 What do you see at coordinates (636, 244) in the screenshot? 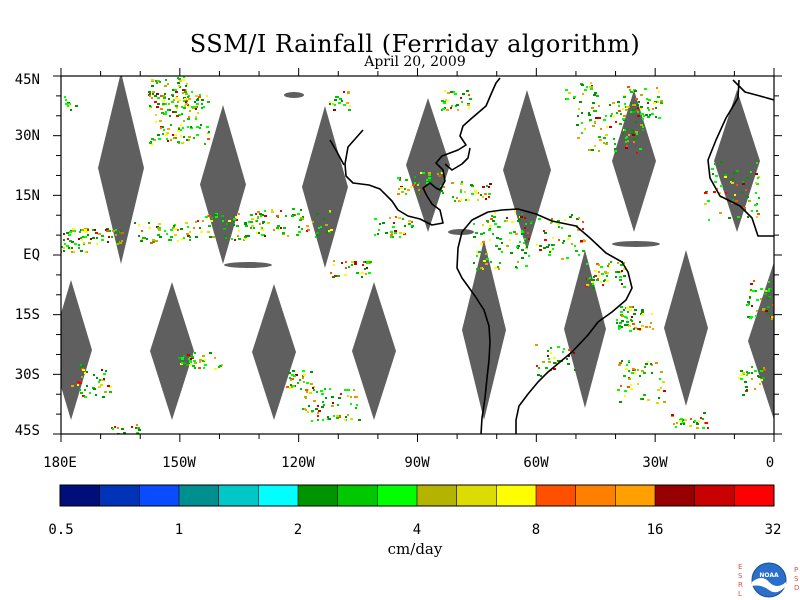
I see `no-data-sliver` at bounding box center [636, 244].